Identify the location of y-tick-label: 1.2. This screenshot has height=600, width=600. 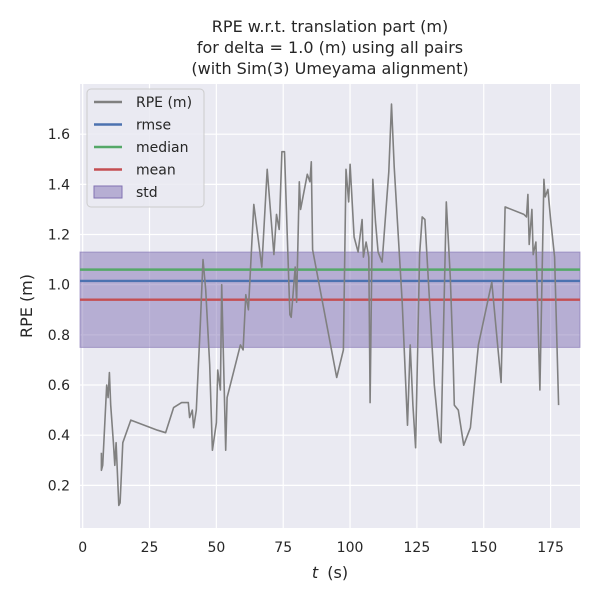
(59, 236).